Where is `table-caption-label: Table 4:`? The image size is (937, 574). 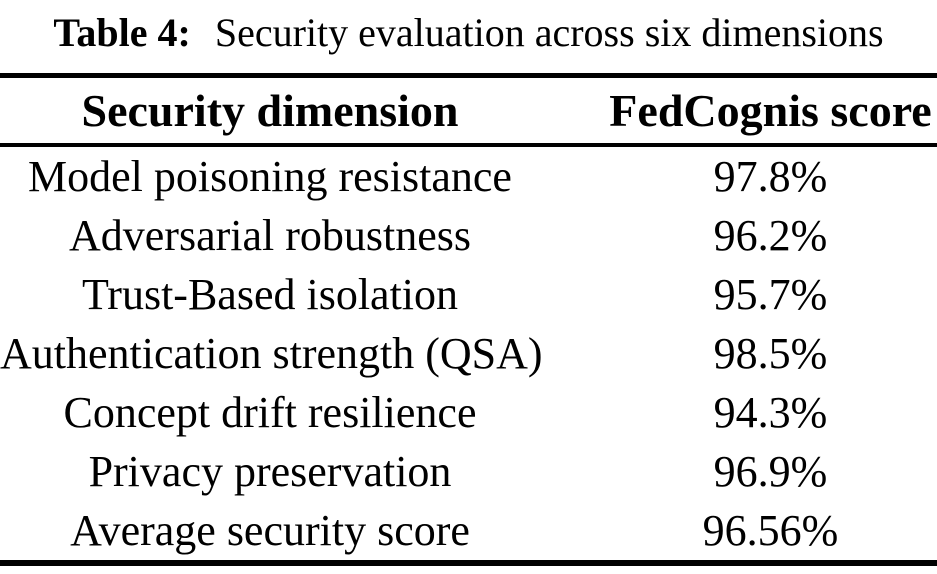 table-caption-label: Table 4: is located at coordinates (122, 32).